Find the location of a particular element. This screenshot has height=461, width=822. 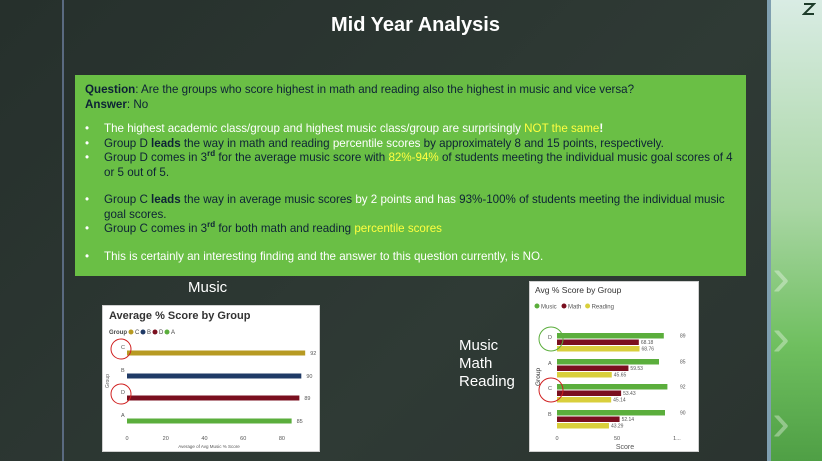

legend-label: A is located at coordinates (173, 333).